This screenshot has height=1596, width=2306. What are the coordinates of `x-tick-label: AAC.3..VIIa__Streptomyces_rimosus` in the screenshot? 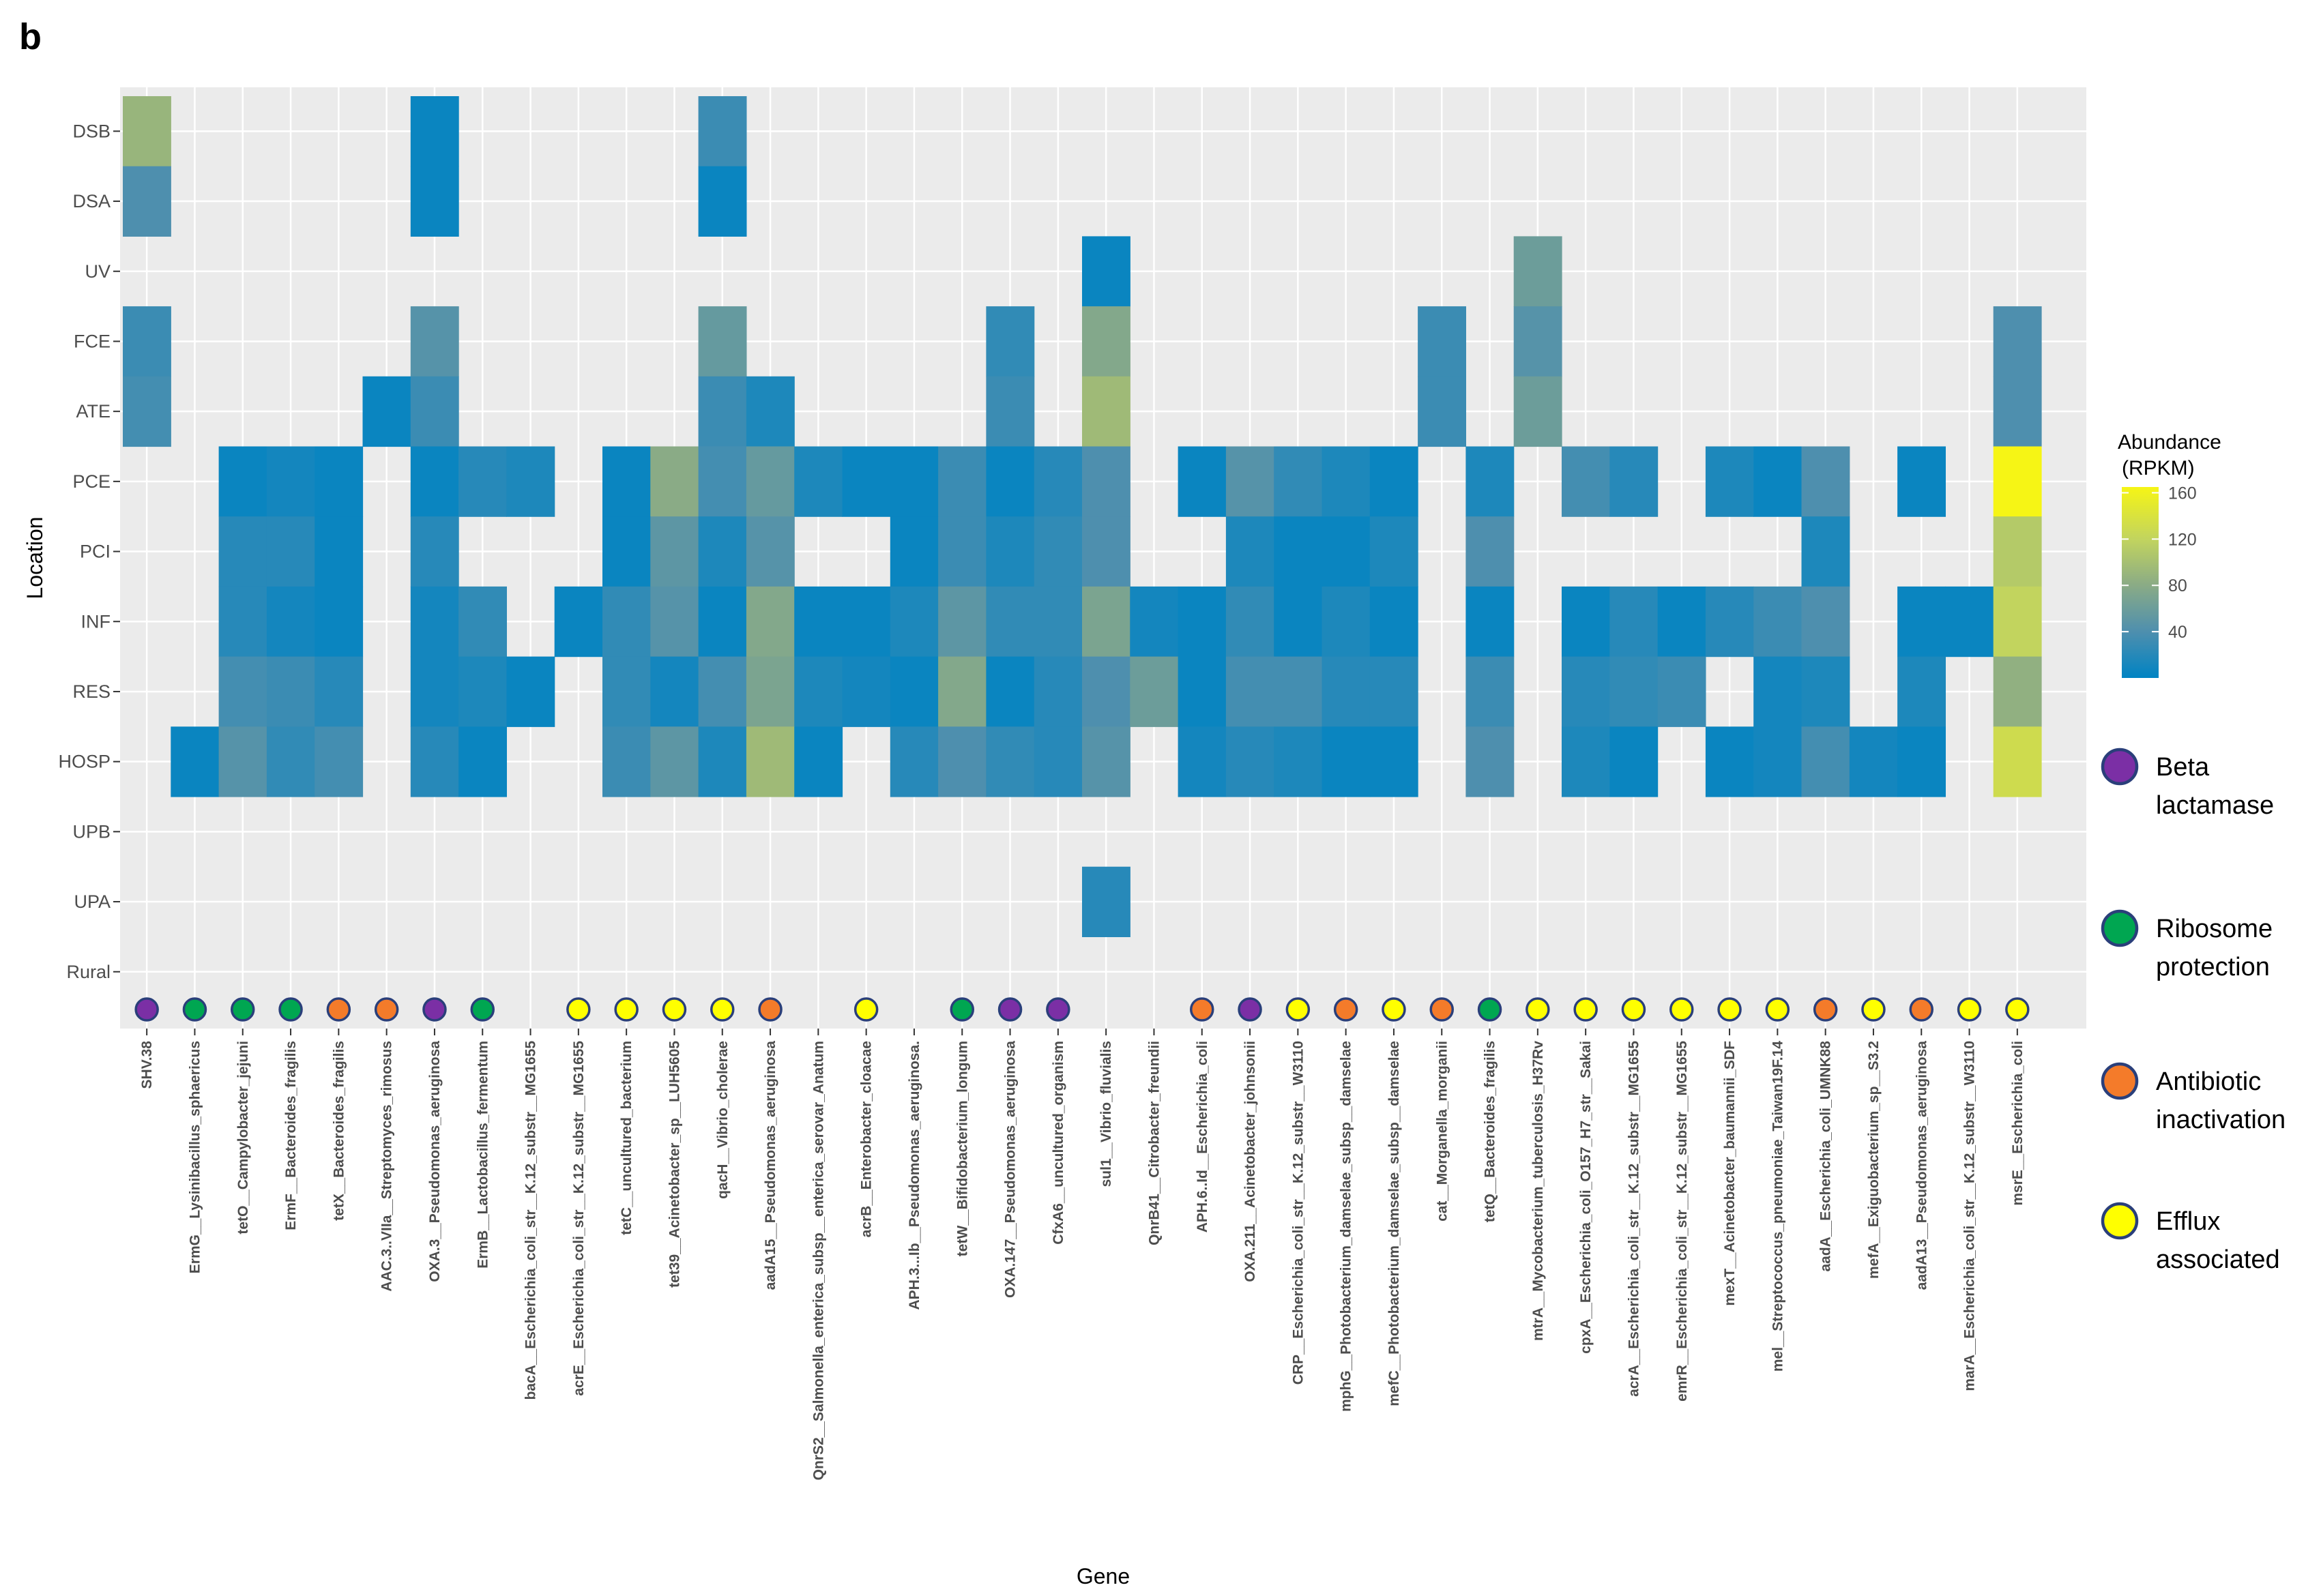 It's located at (387, 1166).